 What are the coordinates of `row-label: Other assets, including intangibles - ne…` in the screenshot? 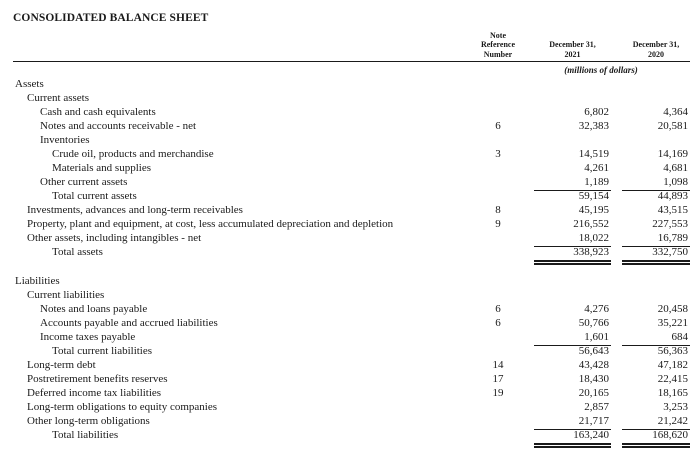 It's located at (114, 238).